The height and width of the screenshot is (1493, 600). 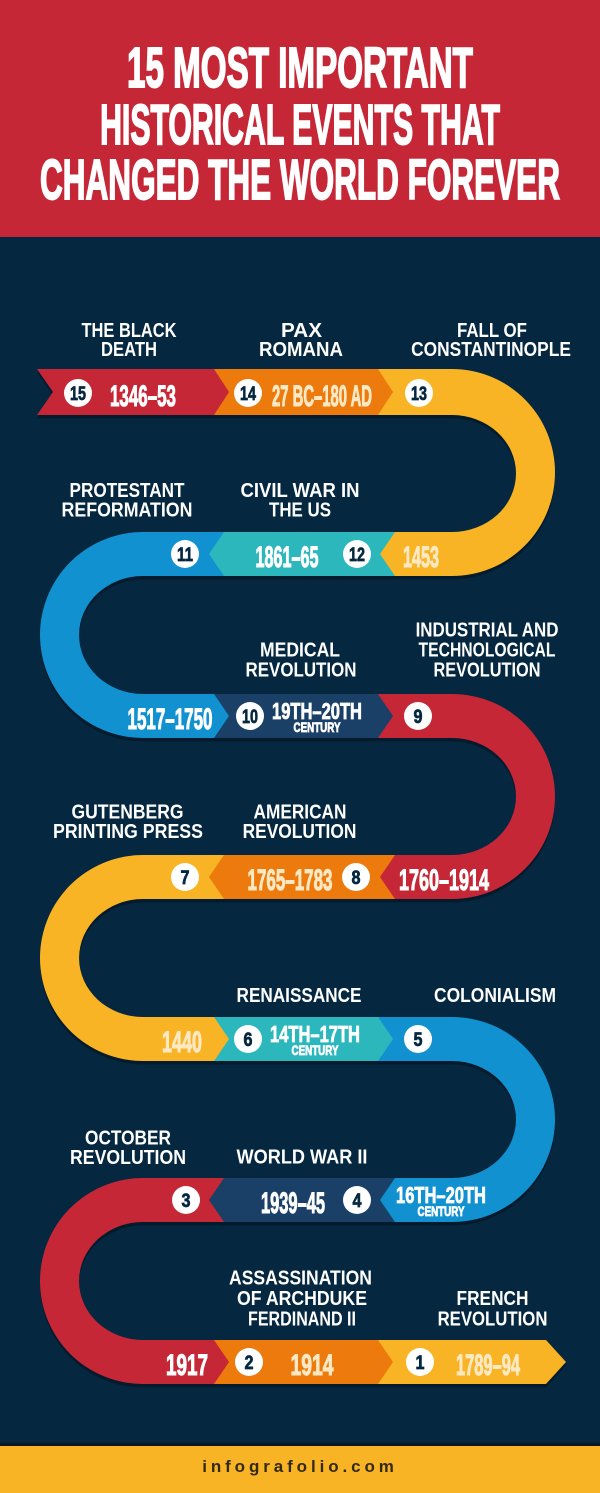 What do you see at coordinates (418, 717) in the screenshot?
I see `svg-text: 9` at bounding box center [418, 717].